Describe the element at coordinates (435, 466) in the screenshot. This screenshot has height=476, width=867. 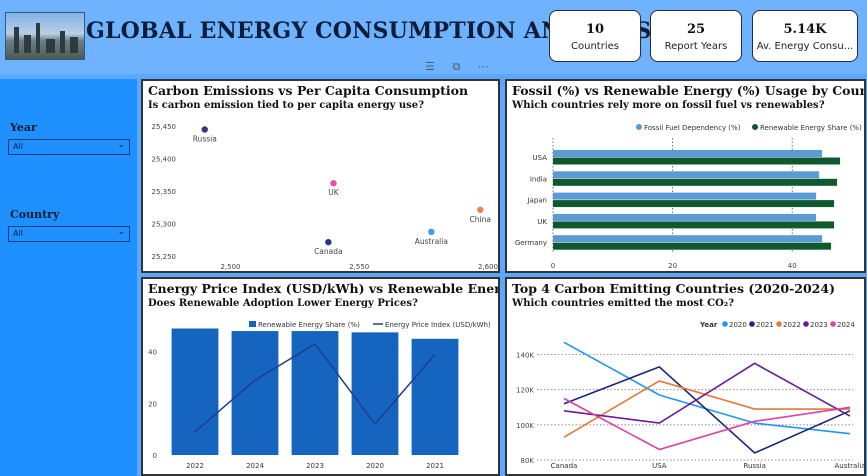
I see `x-category-label: 2021` at that location.